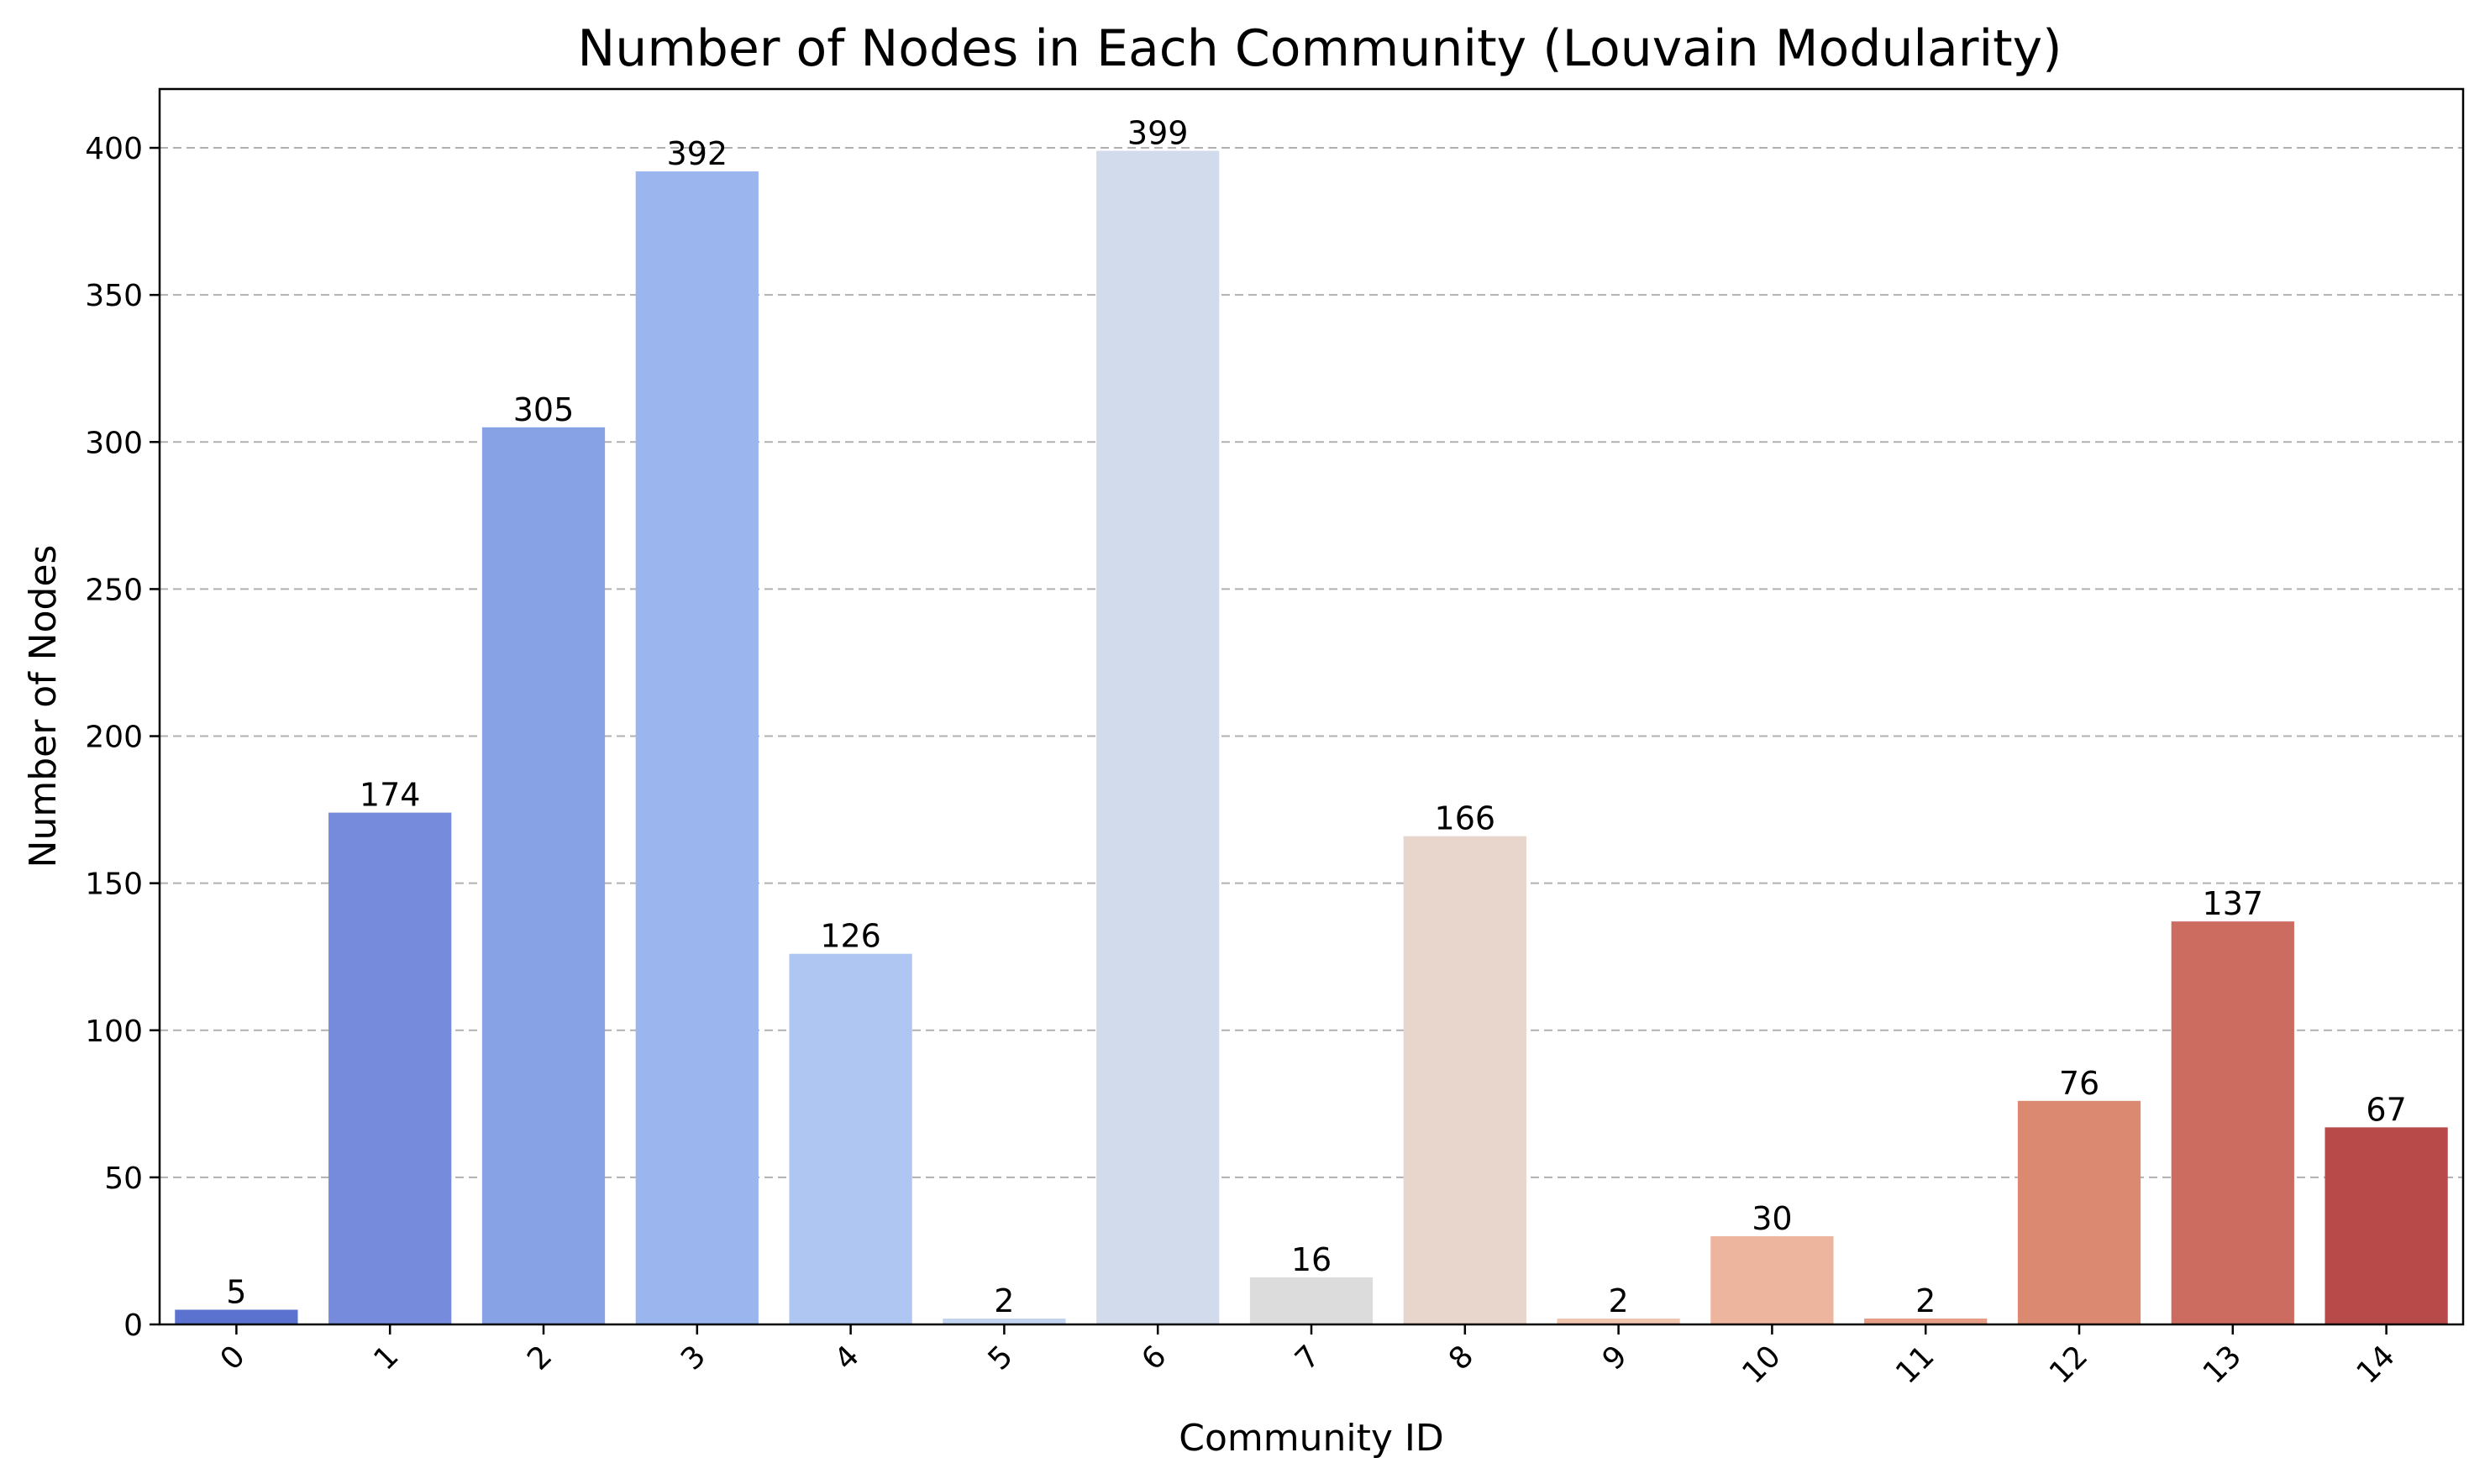  I want to click on y-tick-label-250: 250, so click(114, 590).